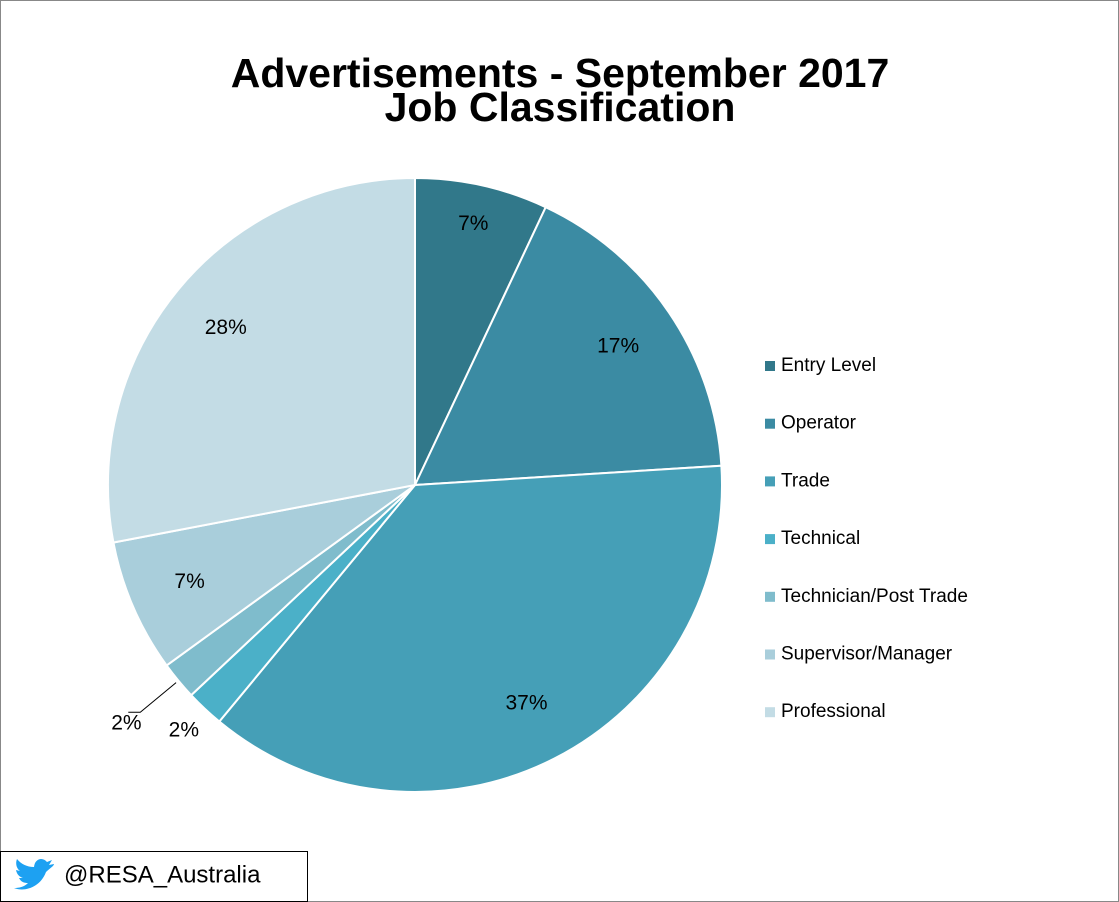  What do you see at coordinates (833, 711) in the screenshot?
I see `legend-label: Professional` at bounding box center [833, 711].